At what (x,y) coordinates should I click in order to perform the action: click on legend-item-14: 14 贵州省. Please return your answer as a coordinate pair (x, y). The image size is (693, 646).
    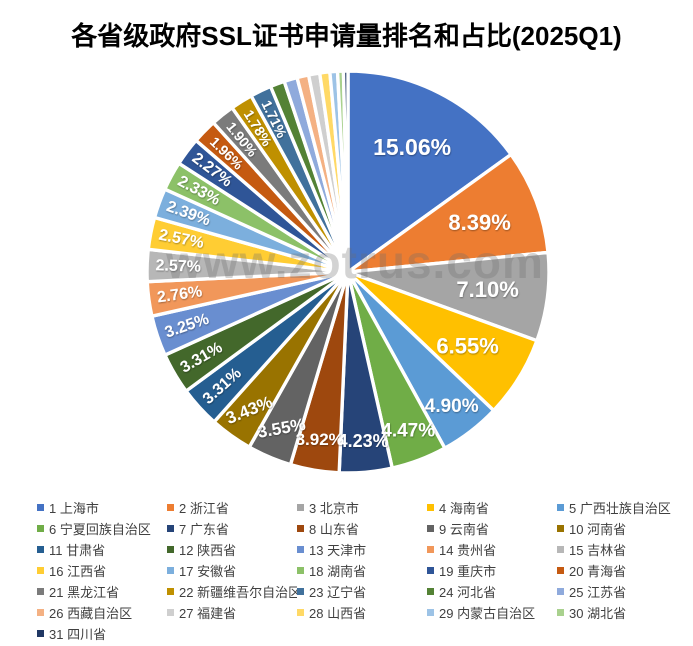
    Looking at the image, I should click on (492, 549).